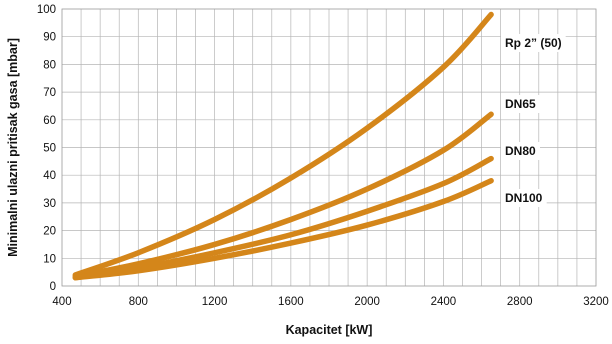 This screenshot has width=612, height=344. I want to click on y-tick-label: 10, so click(49, 259).